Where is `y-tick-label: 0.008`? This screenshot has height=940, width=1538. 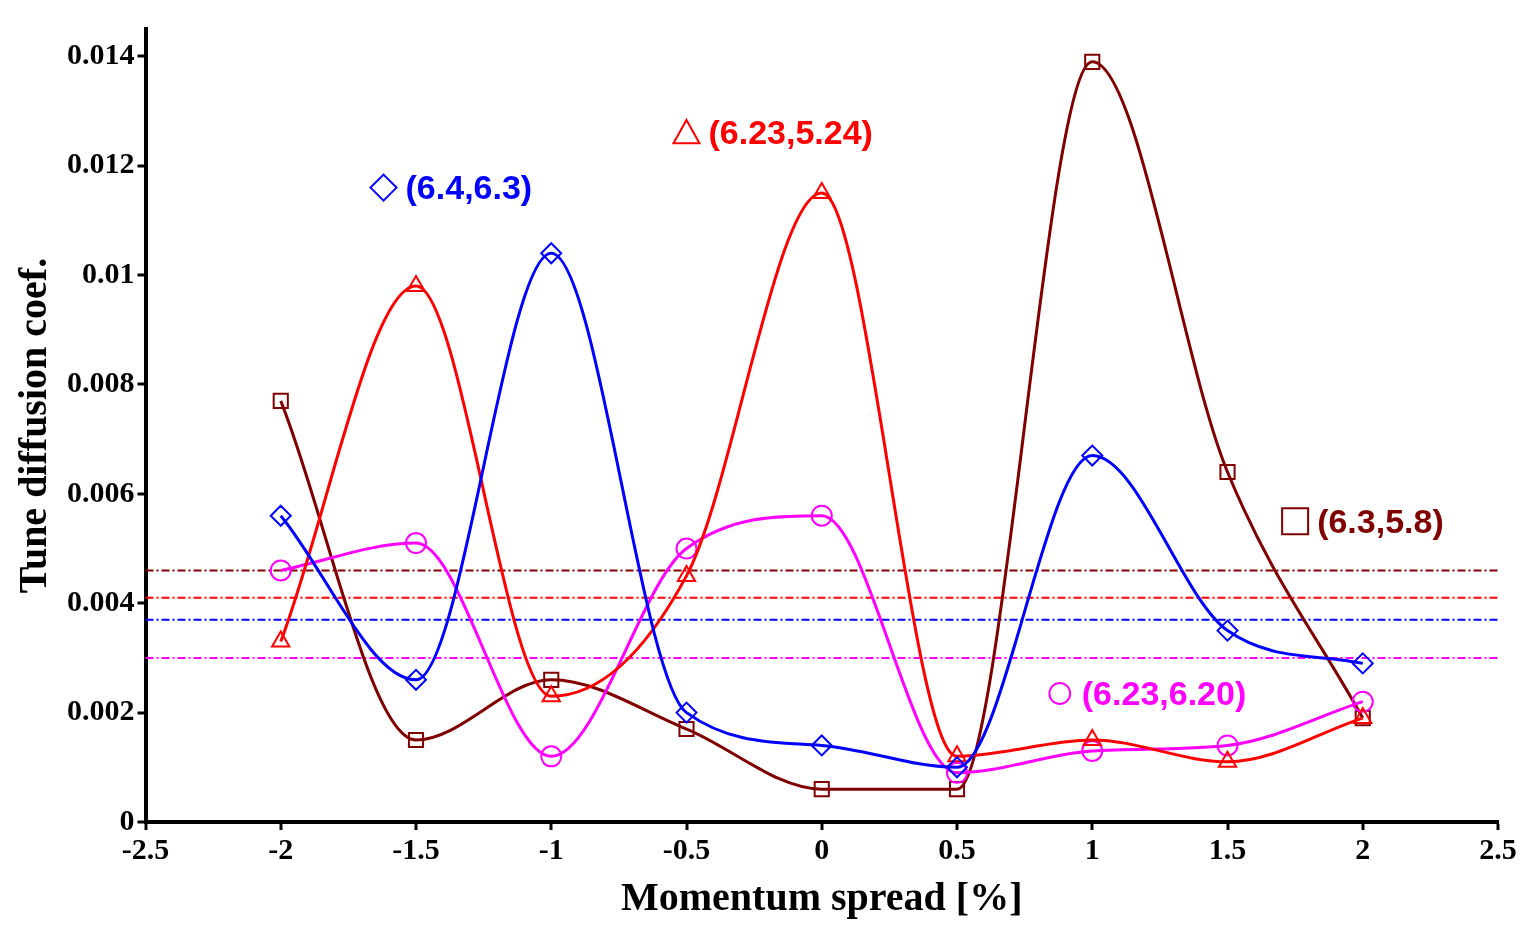
y-tick-label: 0.008 is located at coordinates (101, 382).